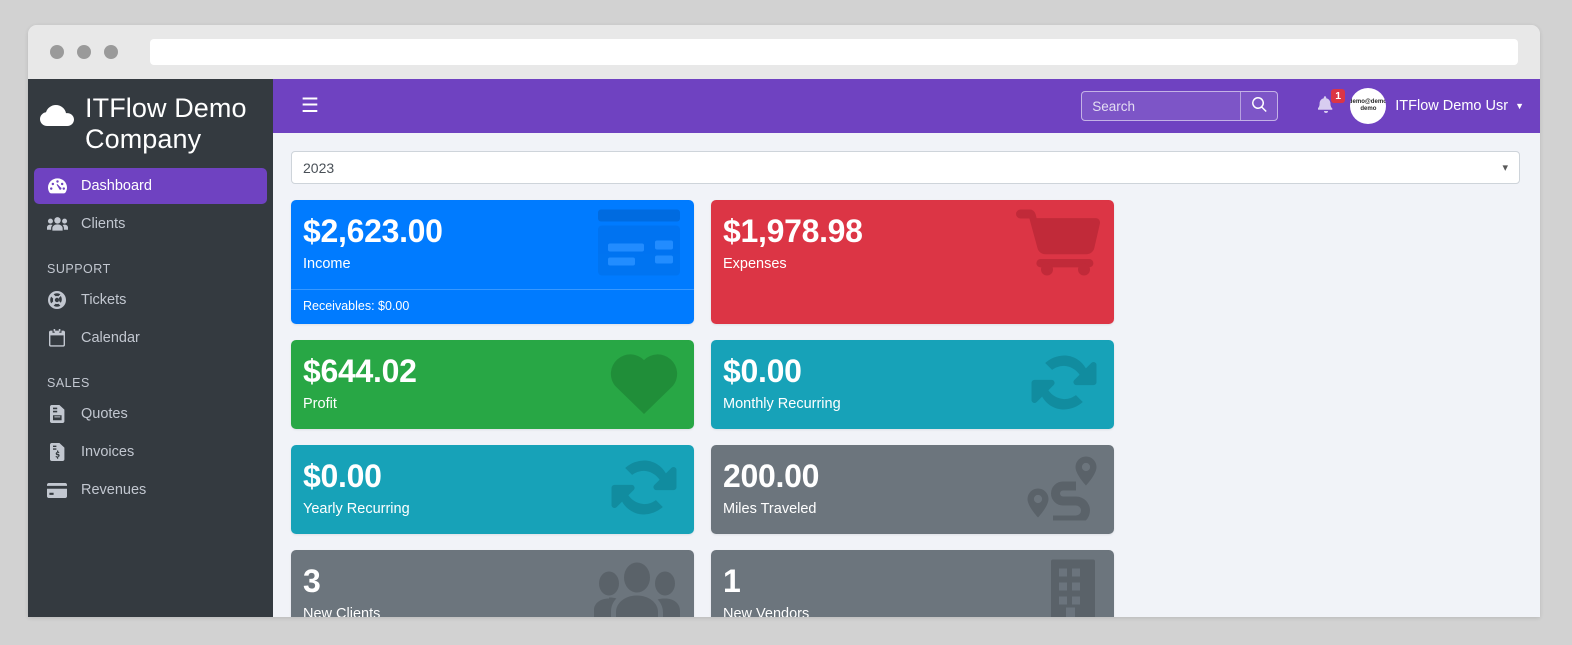  I want to click on window-controls, so click(82, 52).